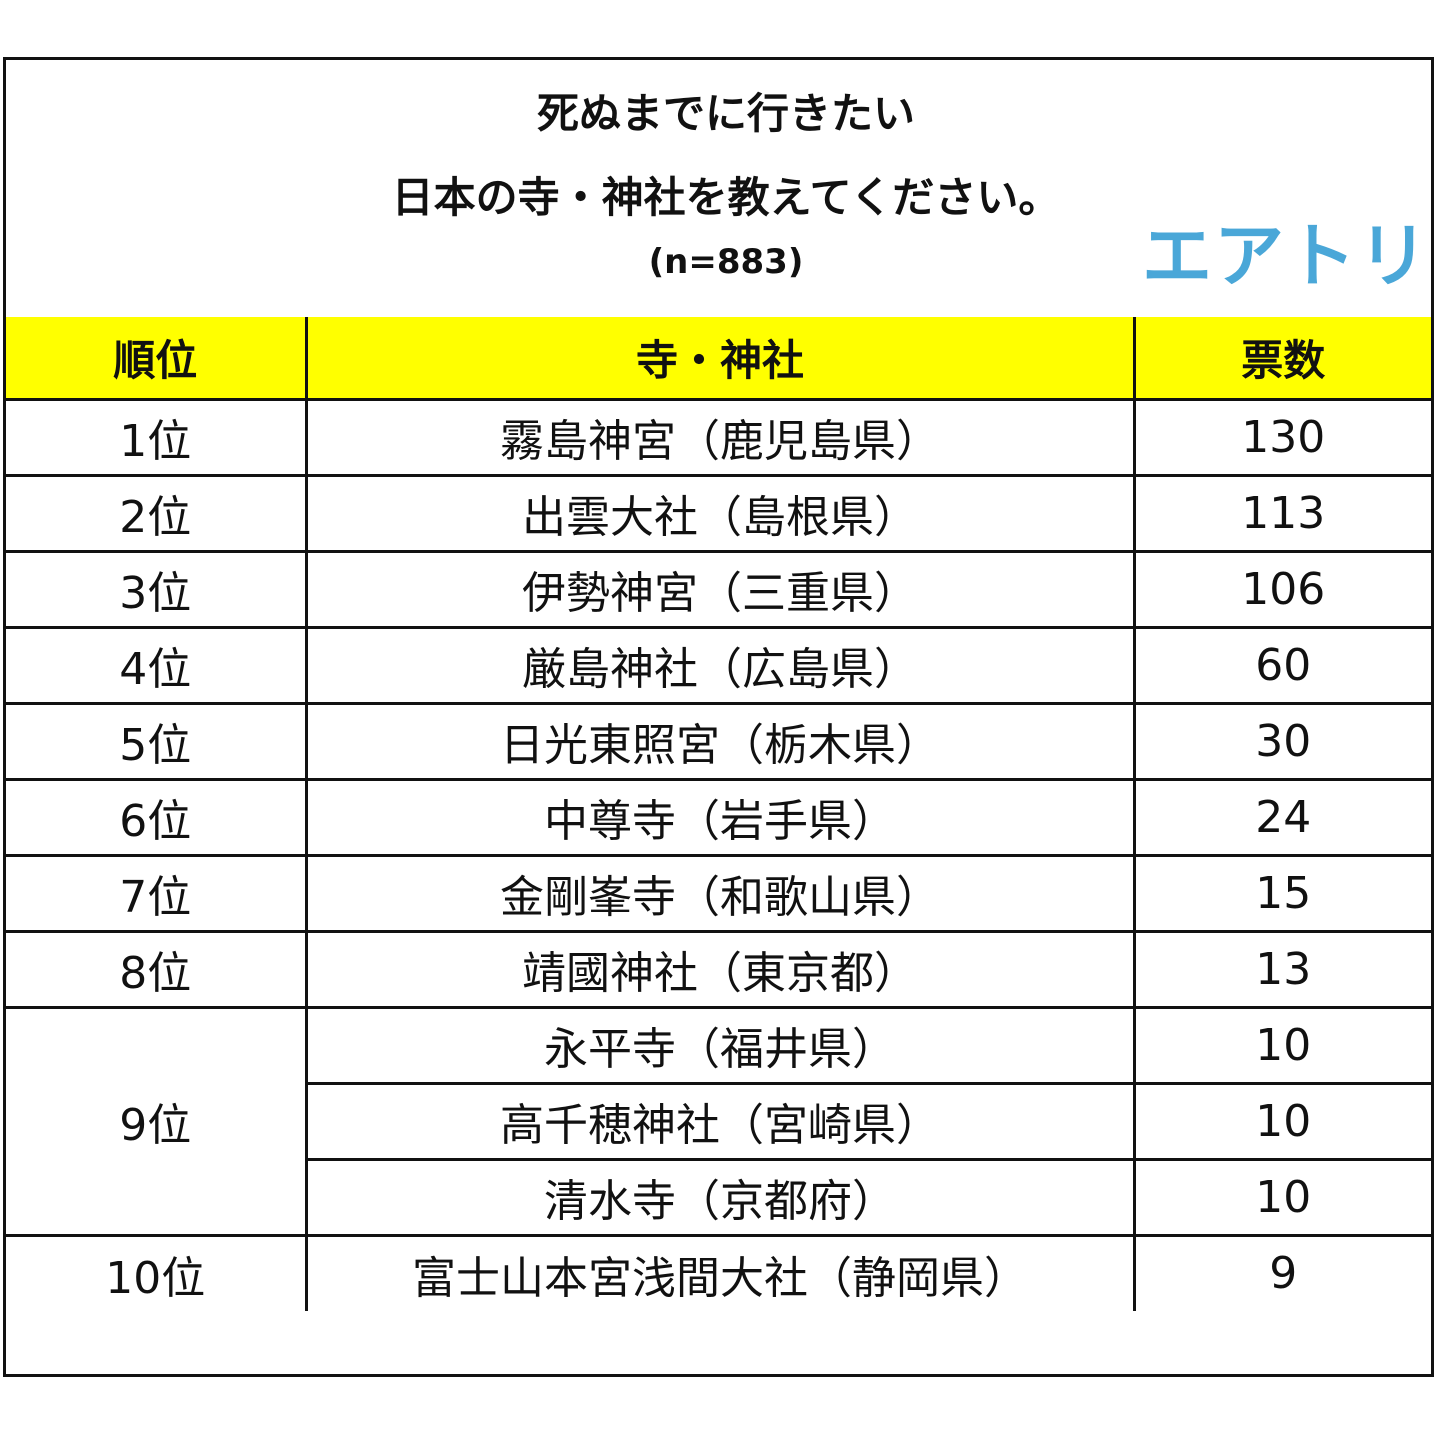 Image resolution: width=1440 pixels, height=1440 pixels. I want to click on rank-cell: 3位, so click(157, 589).